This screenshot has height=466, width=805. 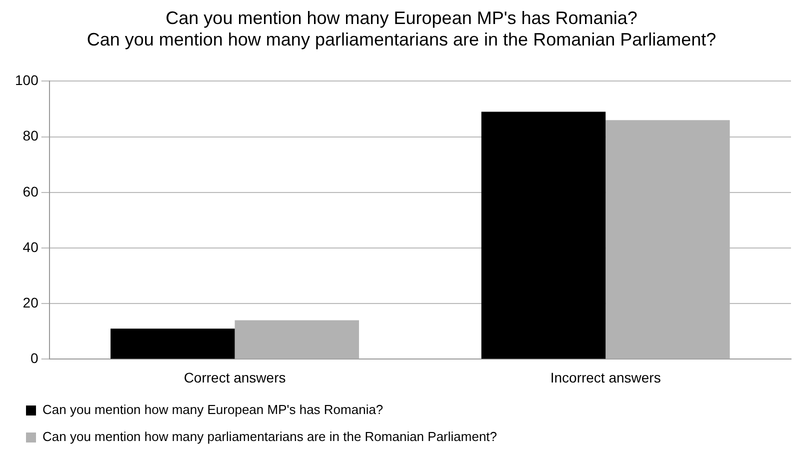 What do you see at coordinates (30, 191) in the screenshot?
I see `y-tick-label: 60` at bounding box center [30, 191].